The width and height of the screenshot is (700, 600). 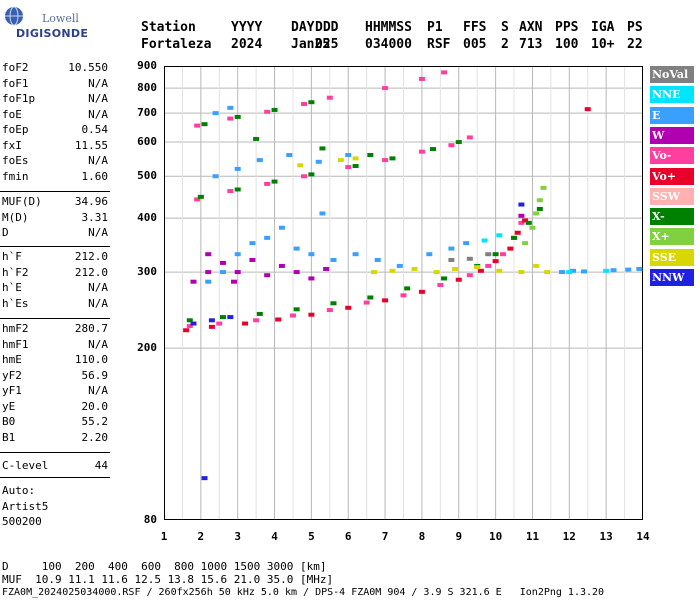 I want to click on param-key: fmin, so click(x=15, y=176).